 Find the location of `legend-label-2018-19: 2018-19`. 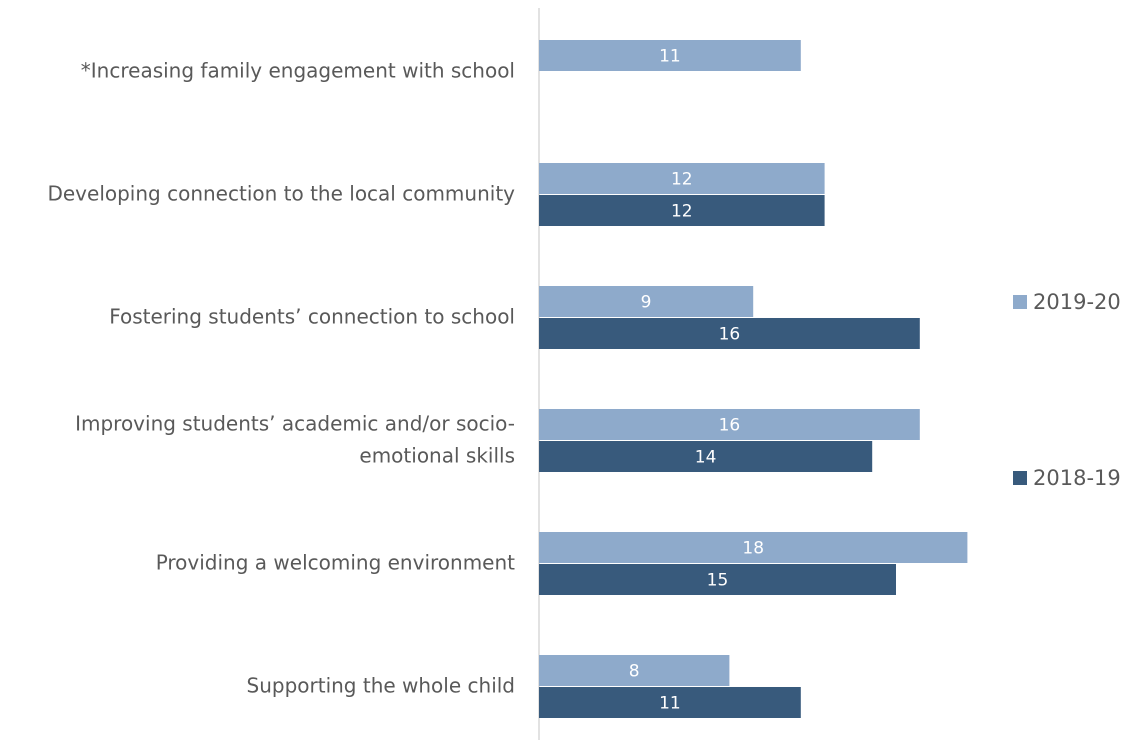

legend-label-2018-19: 2018-19 is located at coordinates (1077, 478).